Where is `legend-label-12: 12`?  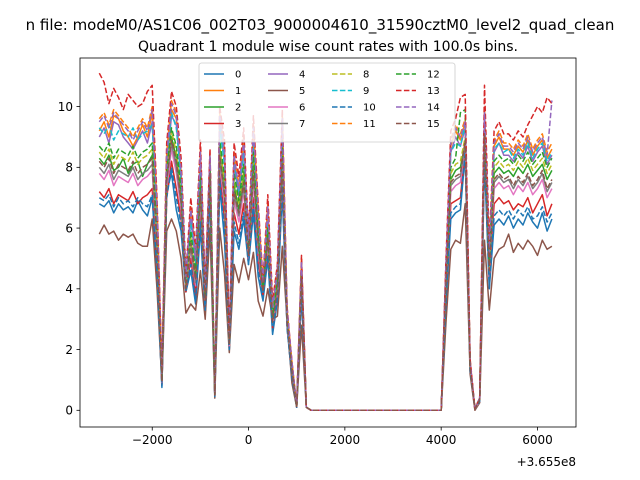
legend-label-12: 12 is located at coordinates (433, 75).